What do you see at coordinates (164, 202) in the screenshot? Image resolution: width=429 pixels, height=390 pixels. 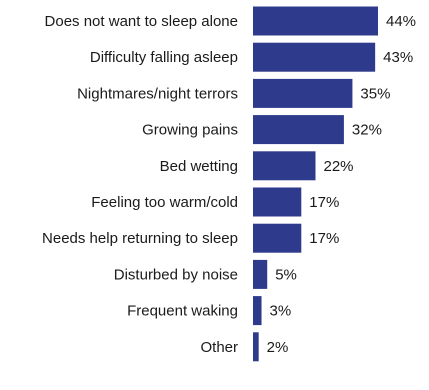 I see `category-label: Feeling too warm/cold` at bounding box center [164, 202].